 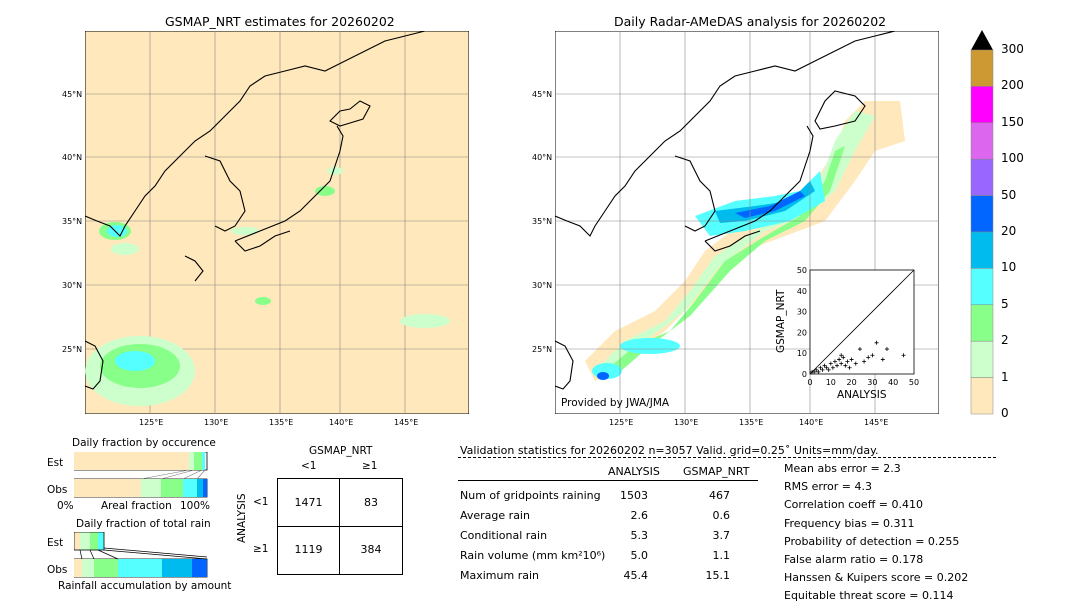 I want to click on scatter-diagonal, so click(x=862, y=322).